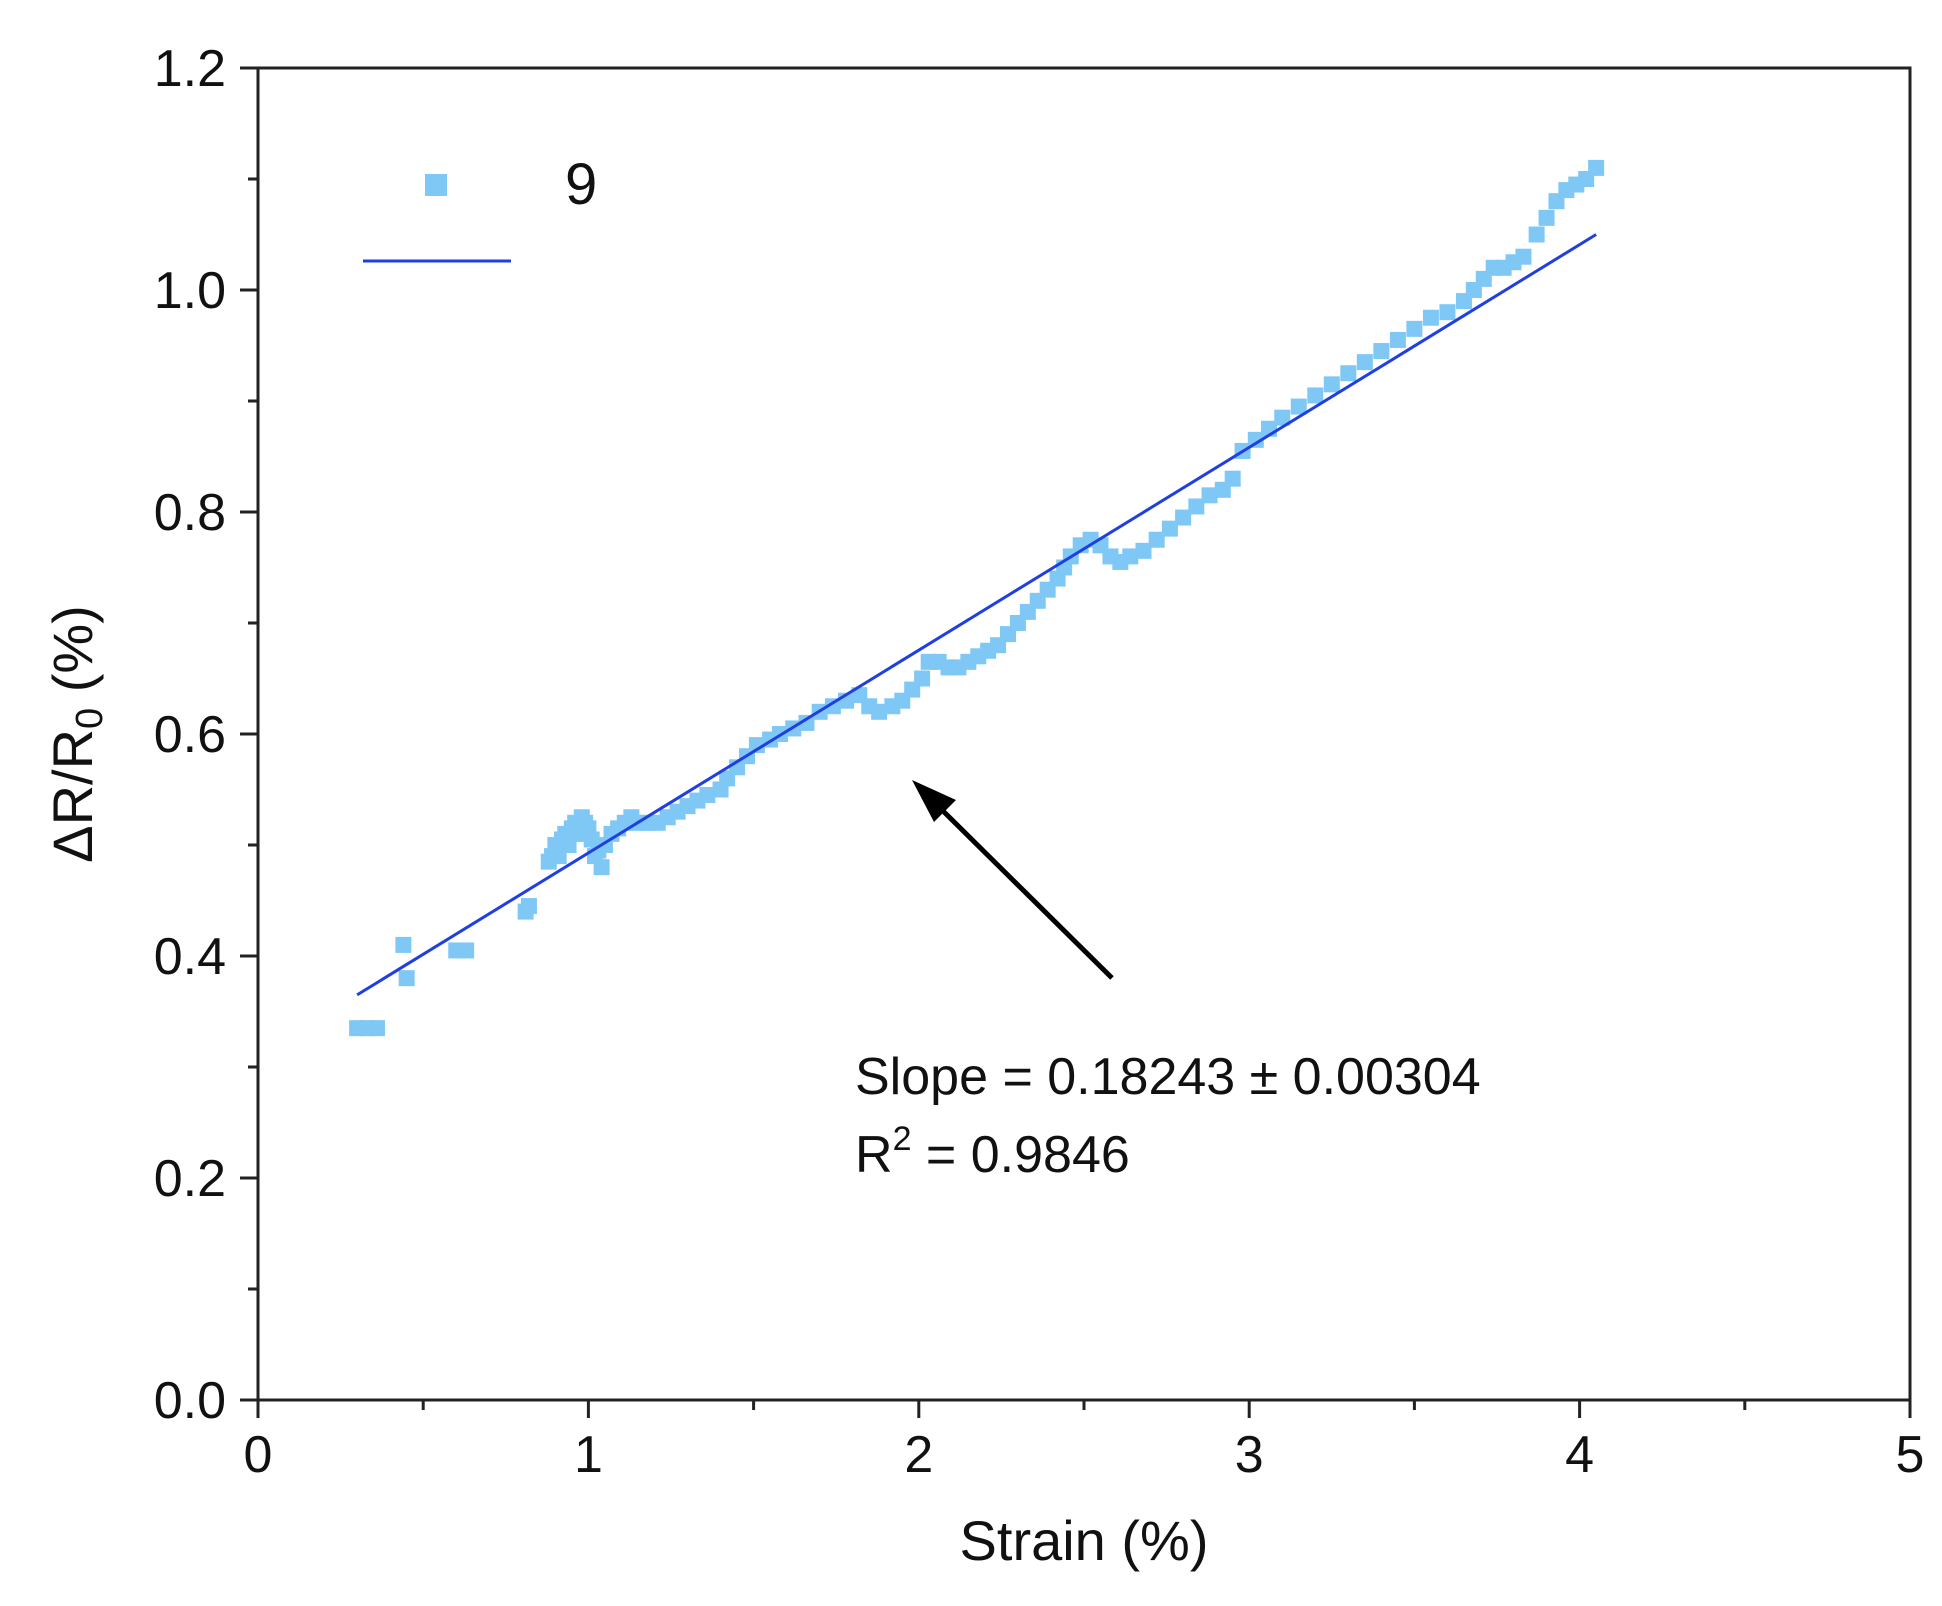 The height and width of the screenshot is (1606, 1942). What do you see at coordinates (1910, 1455) in the screenshot?
I see `x-tick-label: 5` at bounding box center [1910, 1455].